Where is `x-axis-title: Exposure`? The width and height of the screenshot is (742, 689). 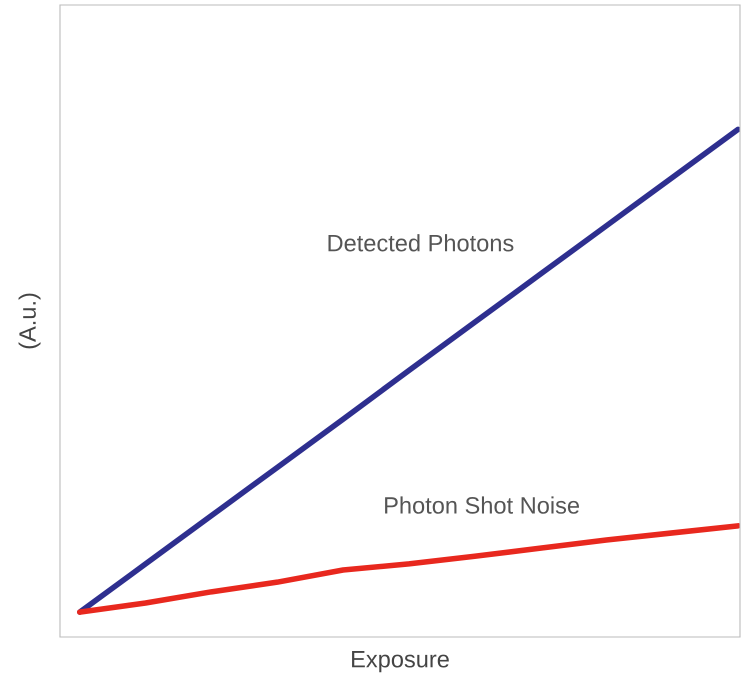 x-axis-title: Exposure is located at coordinates (400, 661).